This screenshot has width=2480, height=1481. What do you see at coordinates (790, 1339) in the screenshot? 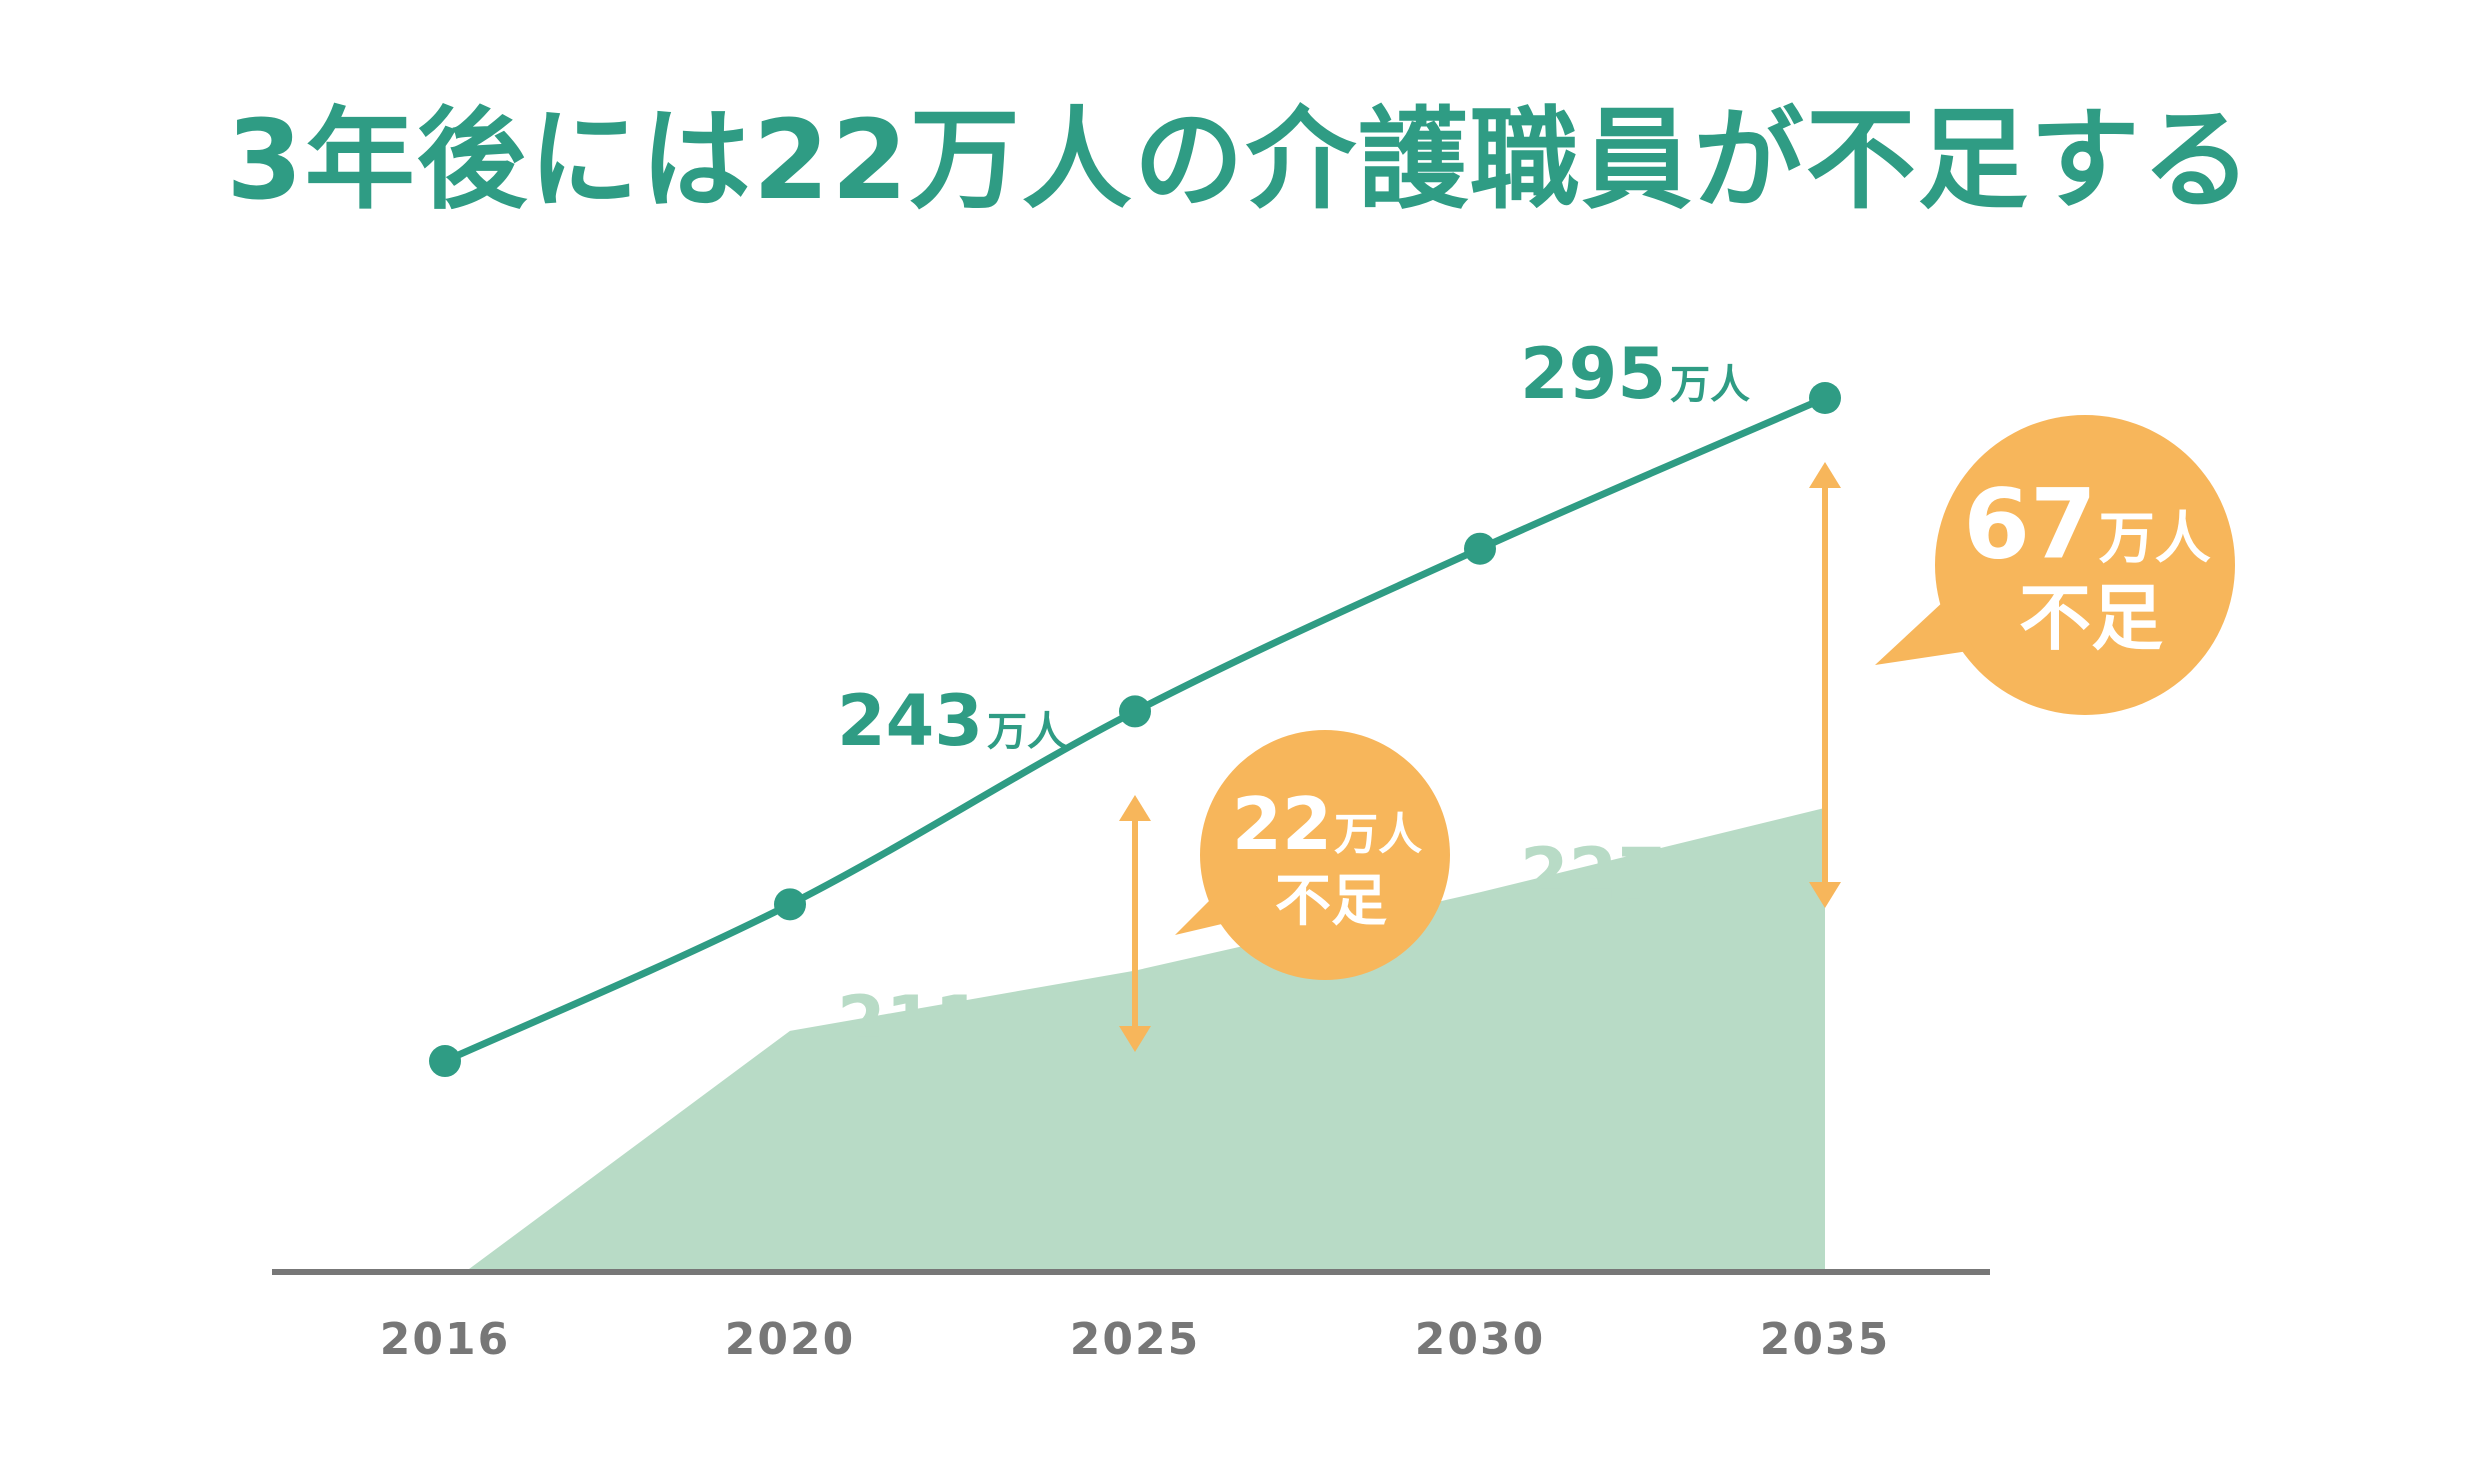
I see `x-tick-label: 2020` at bounding box center [790, 1339].